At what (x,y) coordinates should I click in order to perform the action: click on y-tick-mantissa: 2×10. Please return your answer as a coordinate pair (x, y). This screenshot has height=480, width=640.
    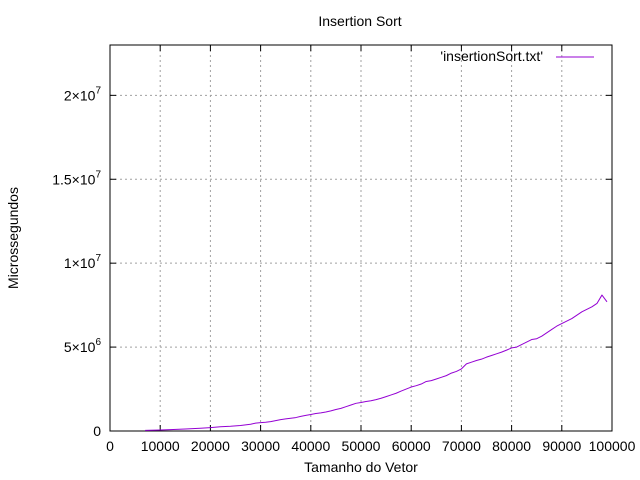
    Looking at the image, I should click on (80, 95).